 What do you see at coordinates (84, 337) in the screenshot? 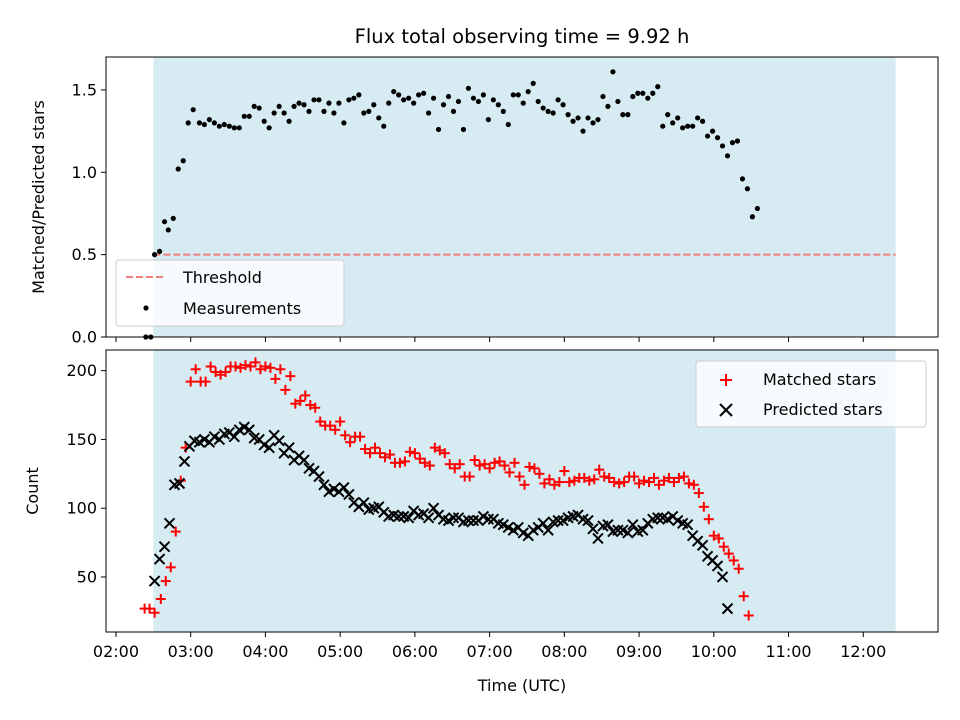
I see `top-y-tick-label: 0.0` at bounding box center [84, 337].